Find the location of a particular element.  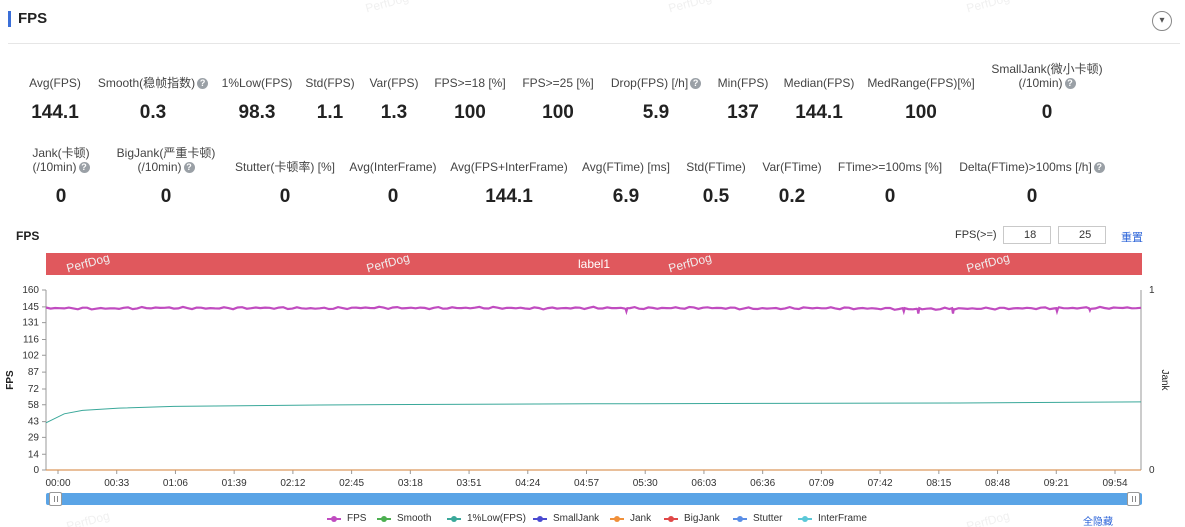

chevron-down-icon: ▾ is located at coordinates (1162, 21).